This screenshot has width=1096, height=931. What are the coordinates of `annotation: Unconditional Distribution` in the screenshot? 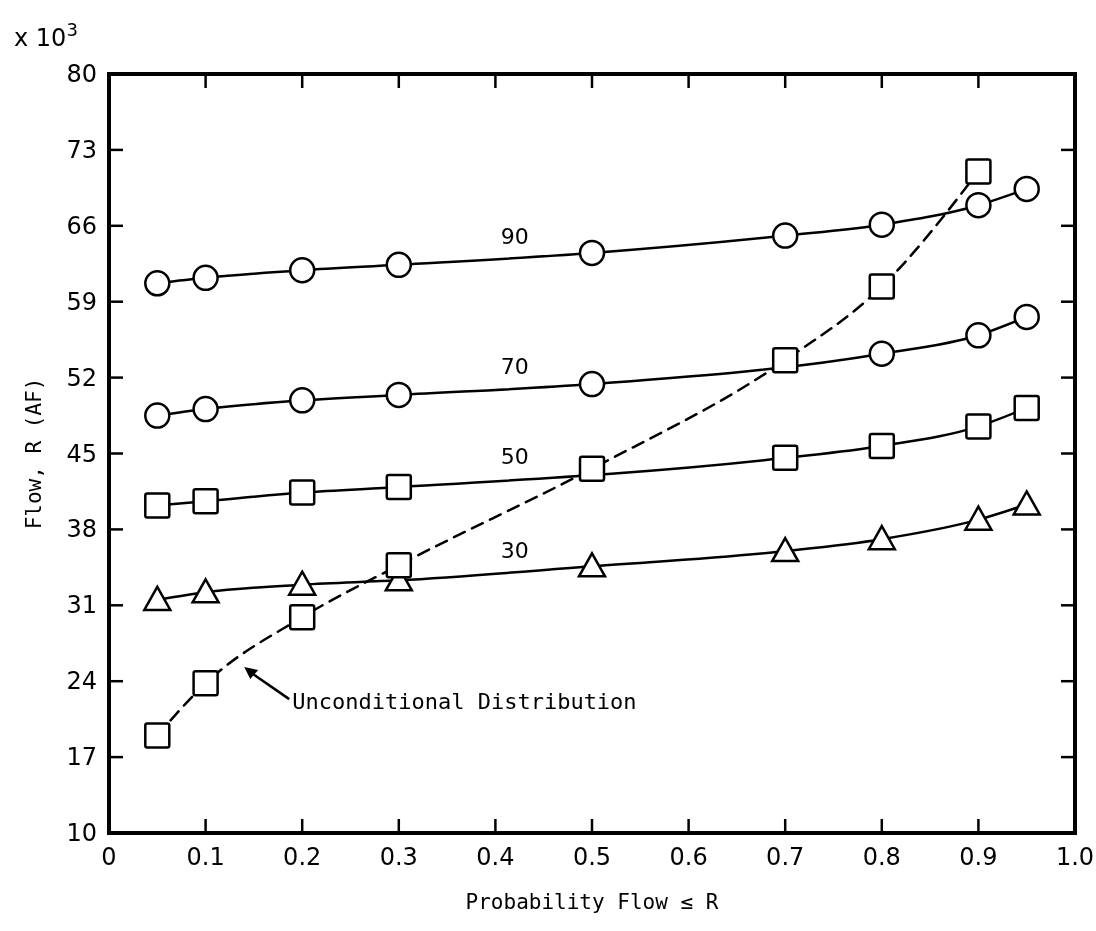 It's located at (464, 702).